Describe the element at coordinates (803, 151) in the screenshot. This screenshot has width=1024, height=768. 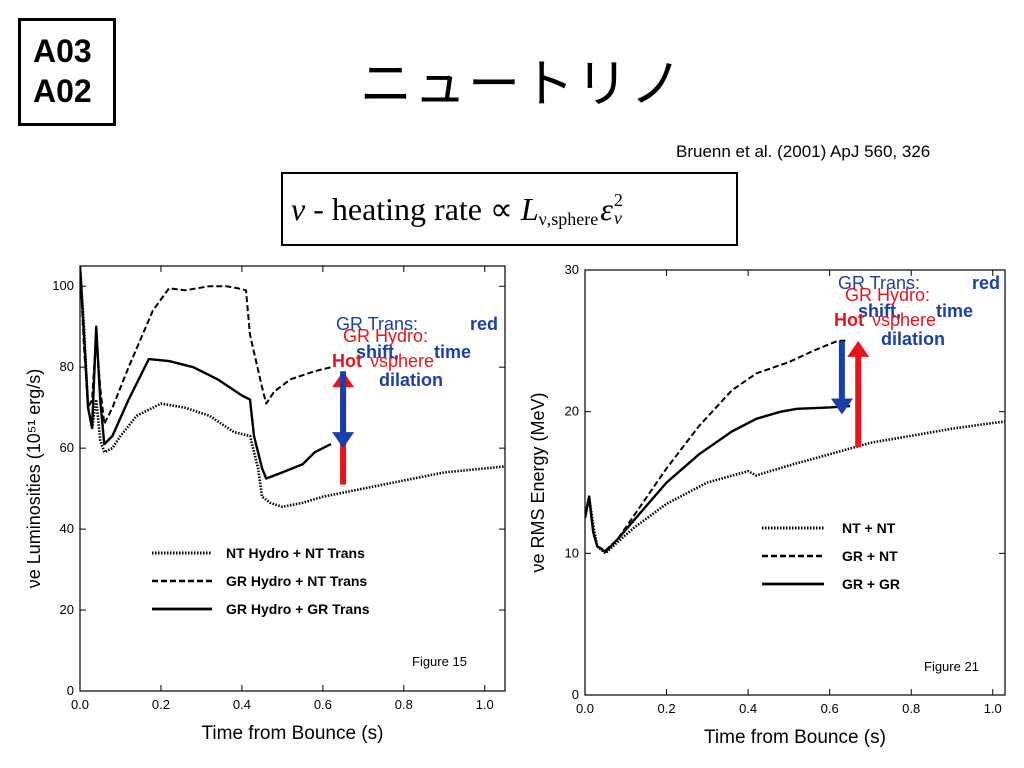
I see `citation: Bruenn et al. (2001) ApJ 560, 326` at that location.